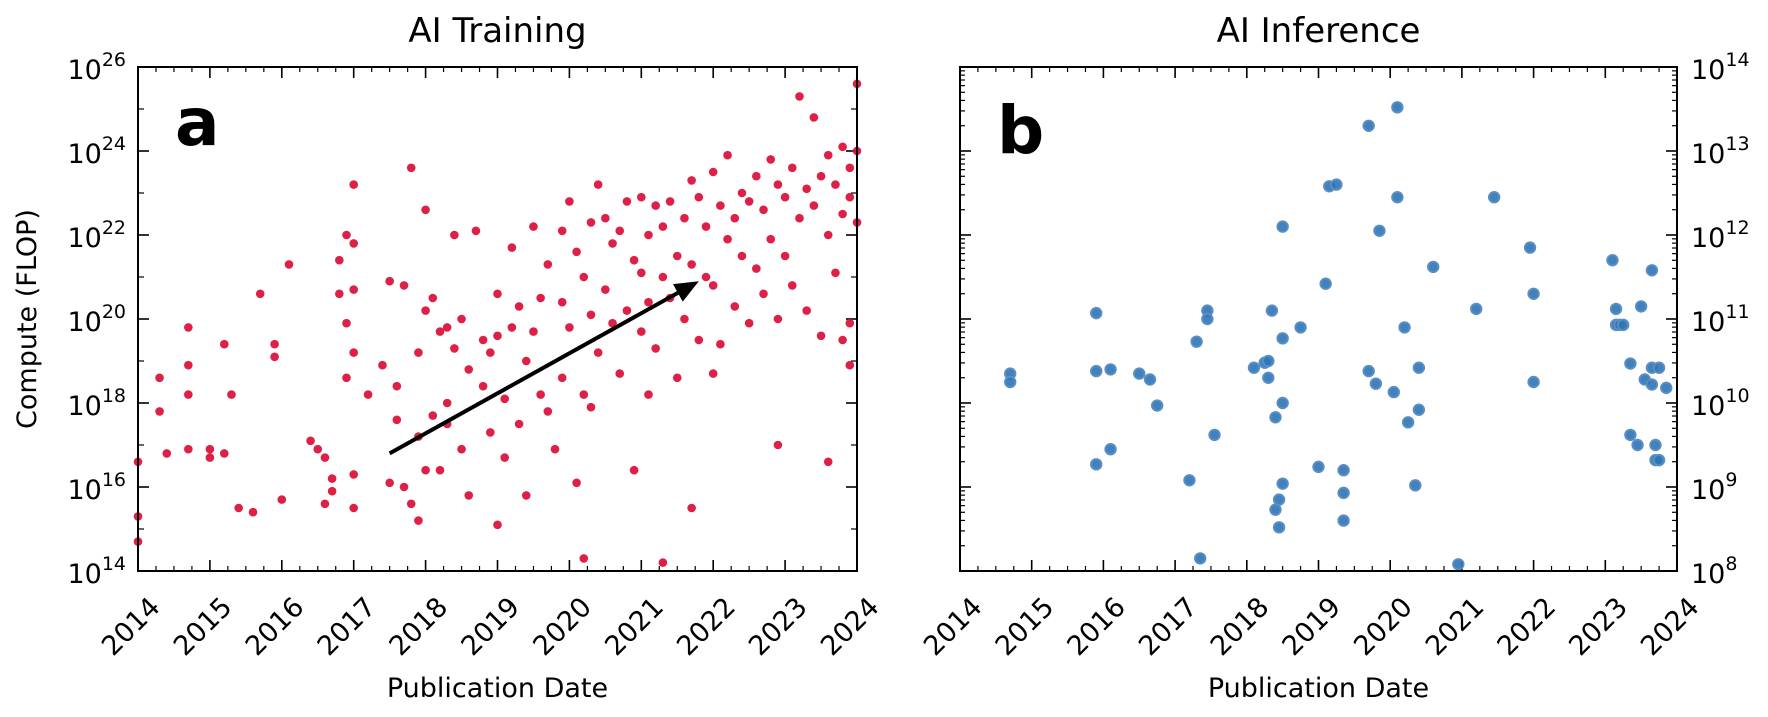 The width and height of the screenshot is (1768, 717). Describe the element at coordinates (197, 122) in the screenshot. I see `panel-label-a: a` at that location.